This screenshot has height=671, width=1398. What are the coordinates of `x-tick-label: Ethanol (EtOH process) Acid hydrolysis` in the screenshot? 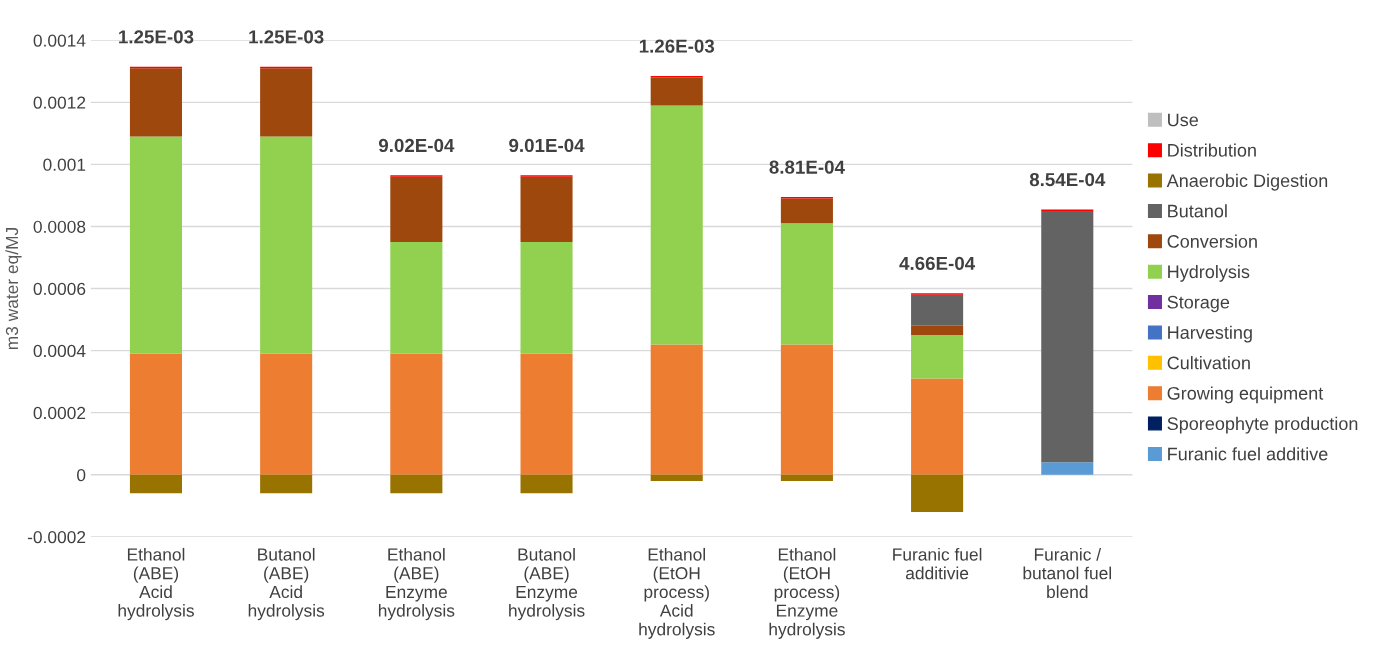 It's located at (677, 593).